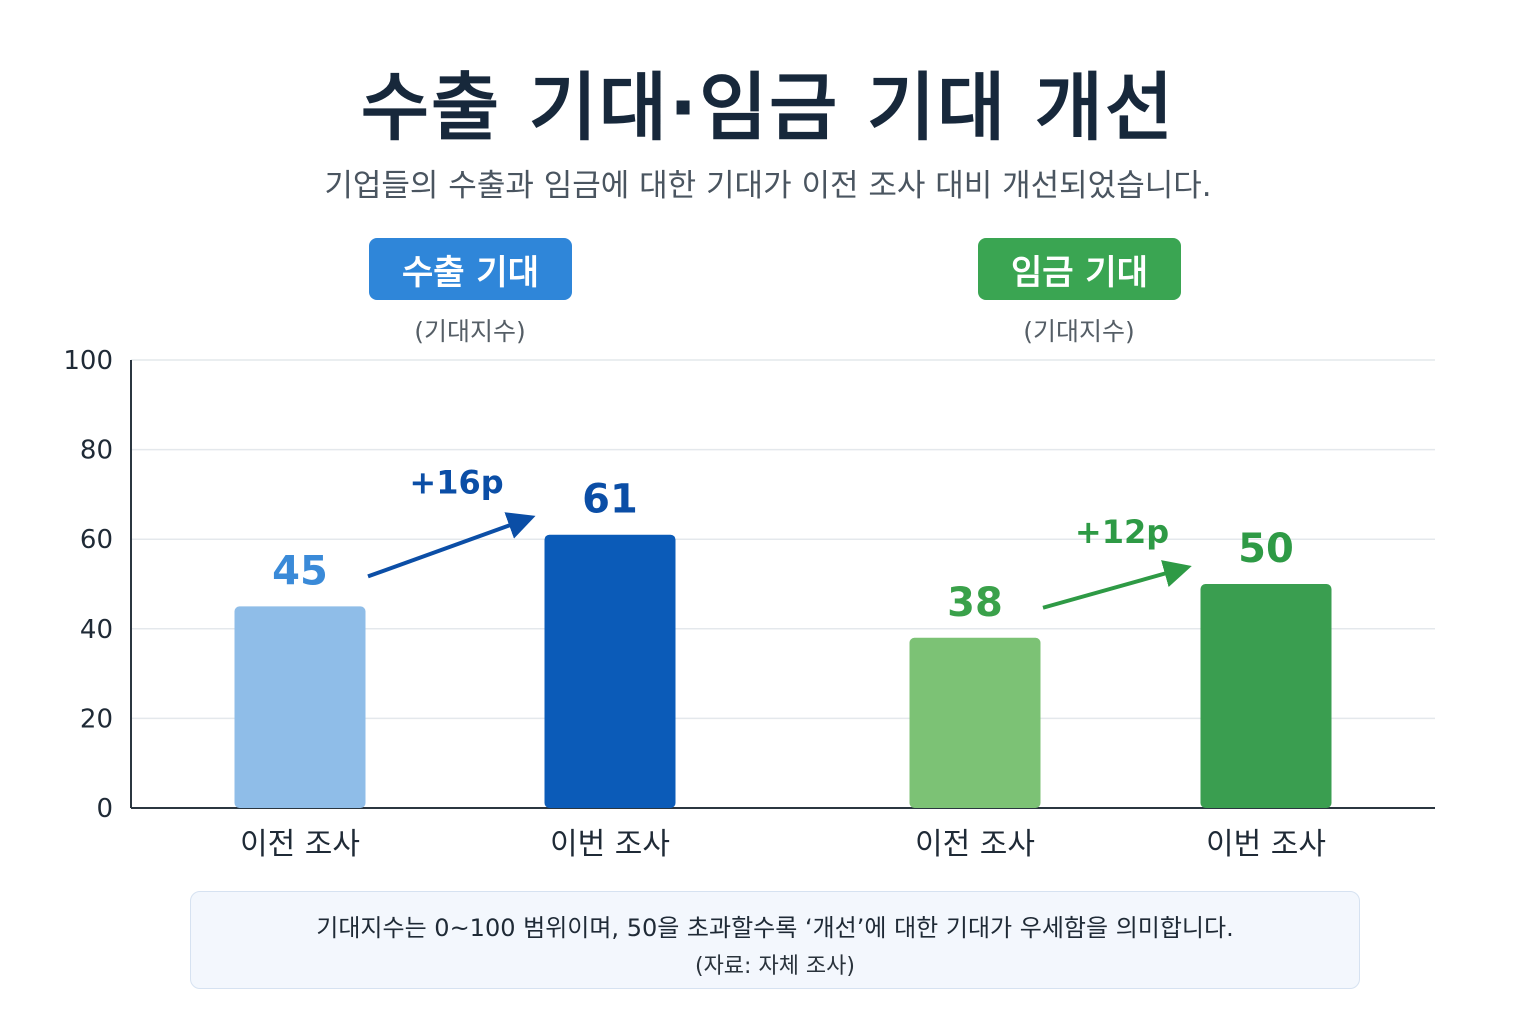 The width and height of the screenshot is (1536, 1024). What do you see at coordinates (975, 603) in the screenshot?
I see `bar-value-label: 38` at bounding box center [975, 603].